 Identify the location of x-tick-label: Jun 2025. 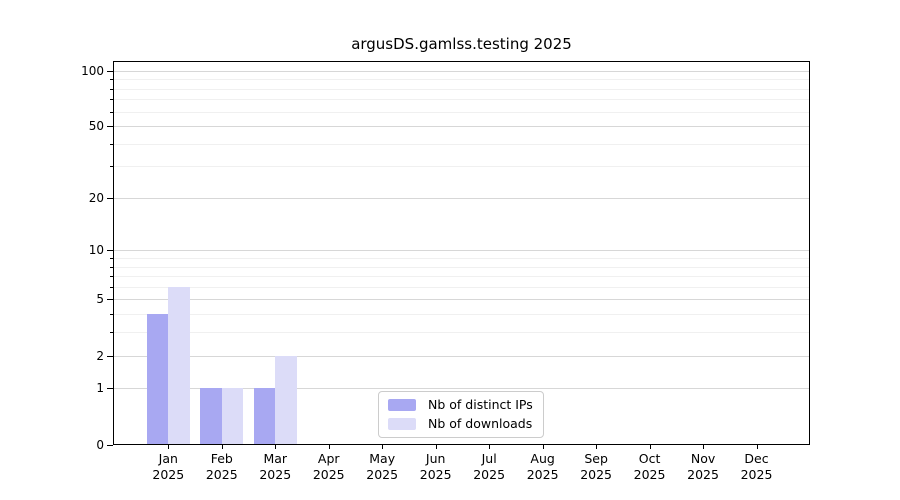
(436, 466).